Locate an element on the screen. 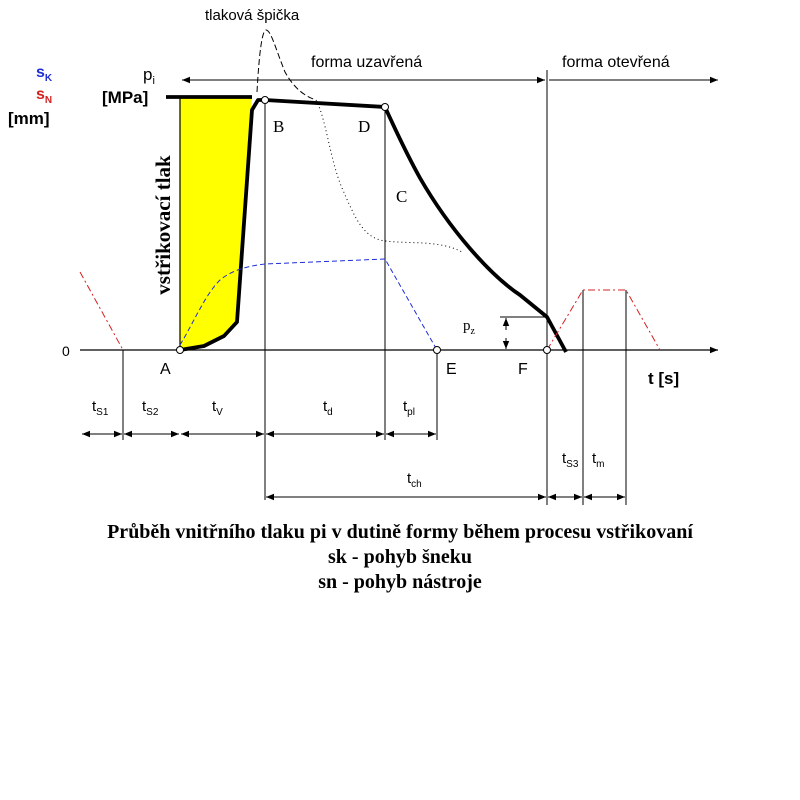 This screenshot has width=800, height=800. interval-label-tv: tV is located at coordinates (217, 408).